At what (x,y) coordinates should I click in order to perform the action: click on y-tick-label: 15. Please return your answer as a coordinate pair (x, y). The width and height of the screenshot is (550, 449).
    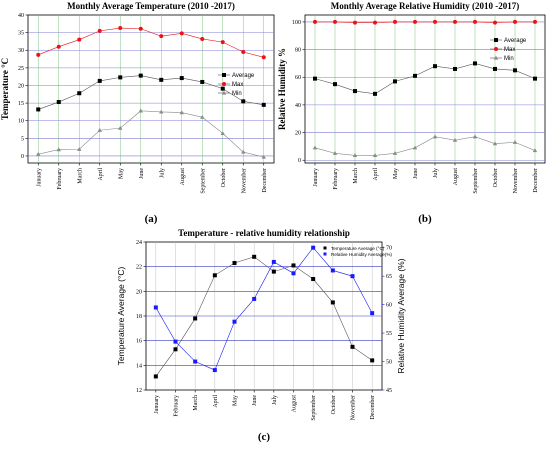
    Looking at the image, I should click on (21, 104).